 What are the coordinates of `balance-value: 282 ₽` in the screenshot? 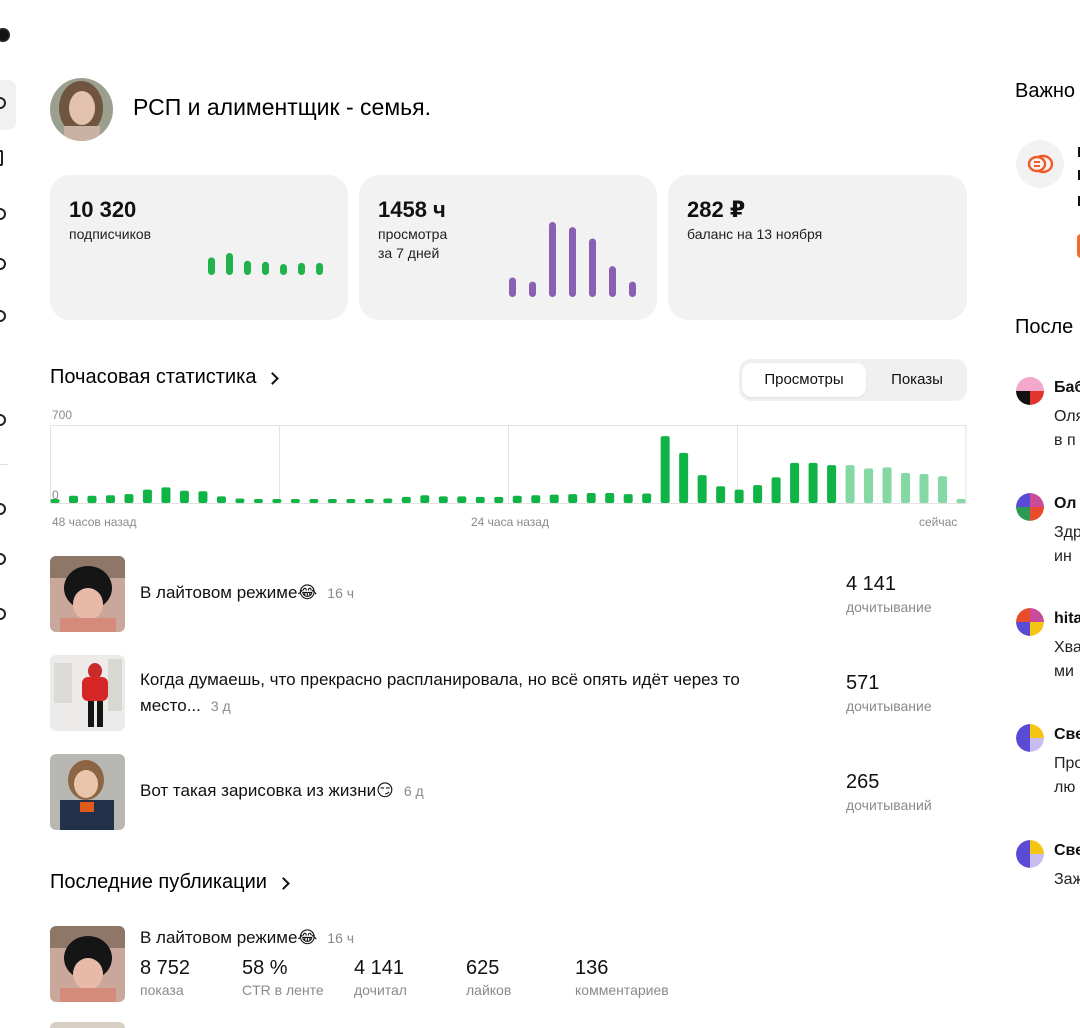 It's located at (716, 209).